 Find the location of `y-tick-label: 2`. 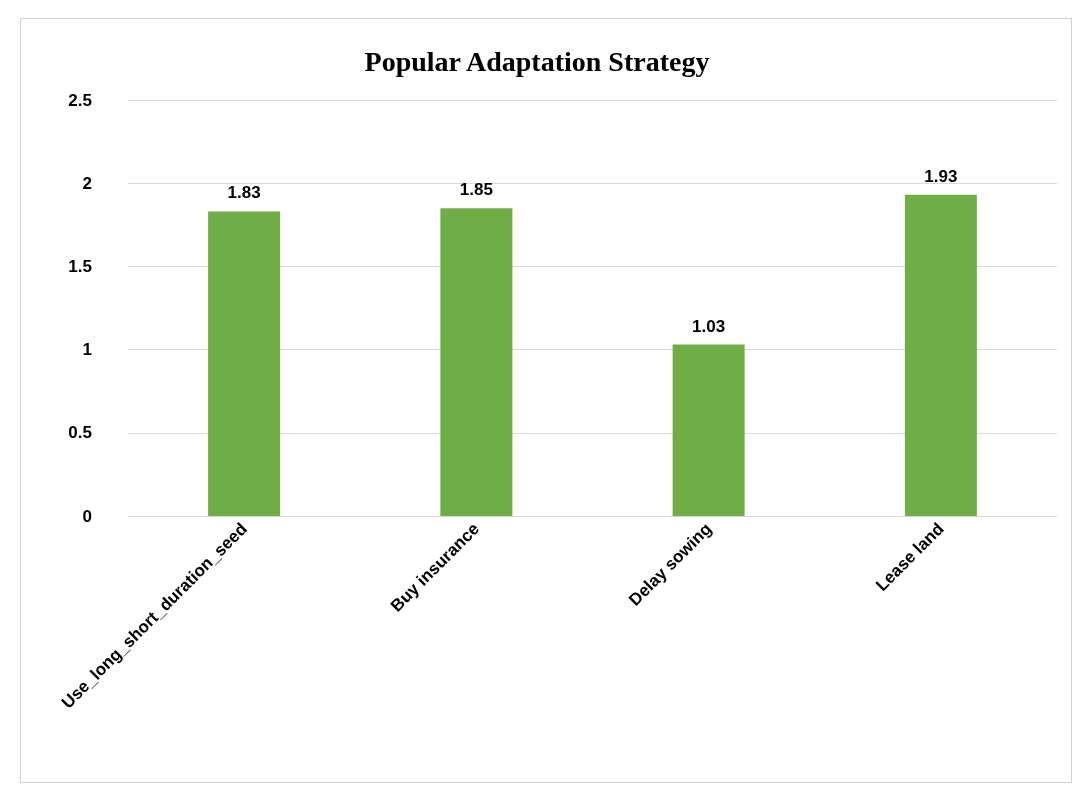

y-tick-label: 2 is located at coordinates (87, 183).